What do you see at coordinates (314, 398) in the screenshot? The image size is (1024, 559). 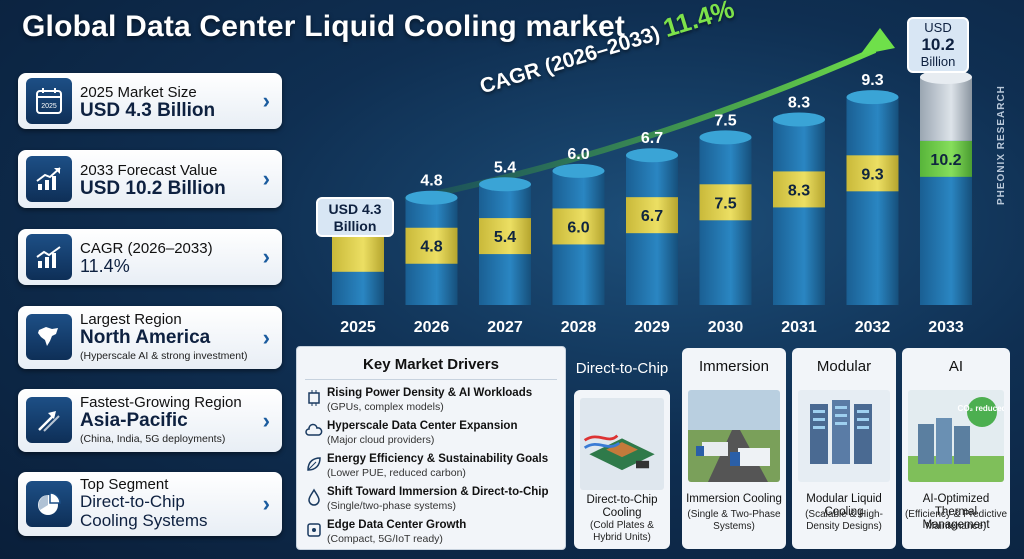 I see `chip-icon` at bounding box center [314, 398].